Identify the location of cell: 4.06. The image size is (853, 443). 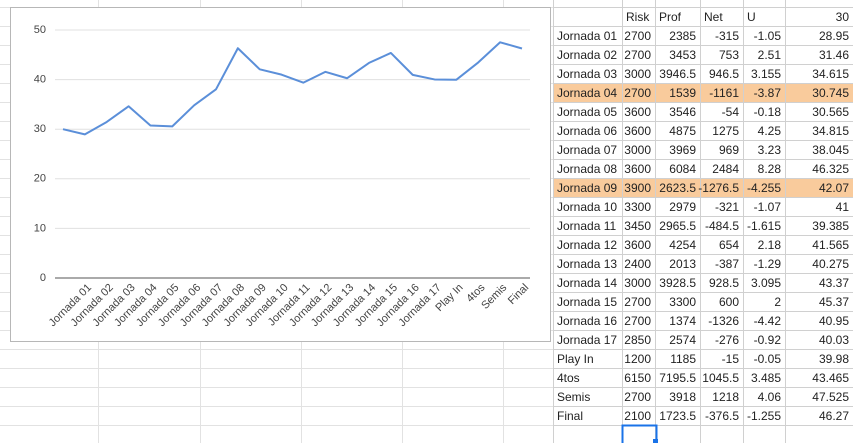
(770, 397).